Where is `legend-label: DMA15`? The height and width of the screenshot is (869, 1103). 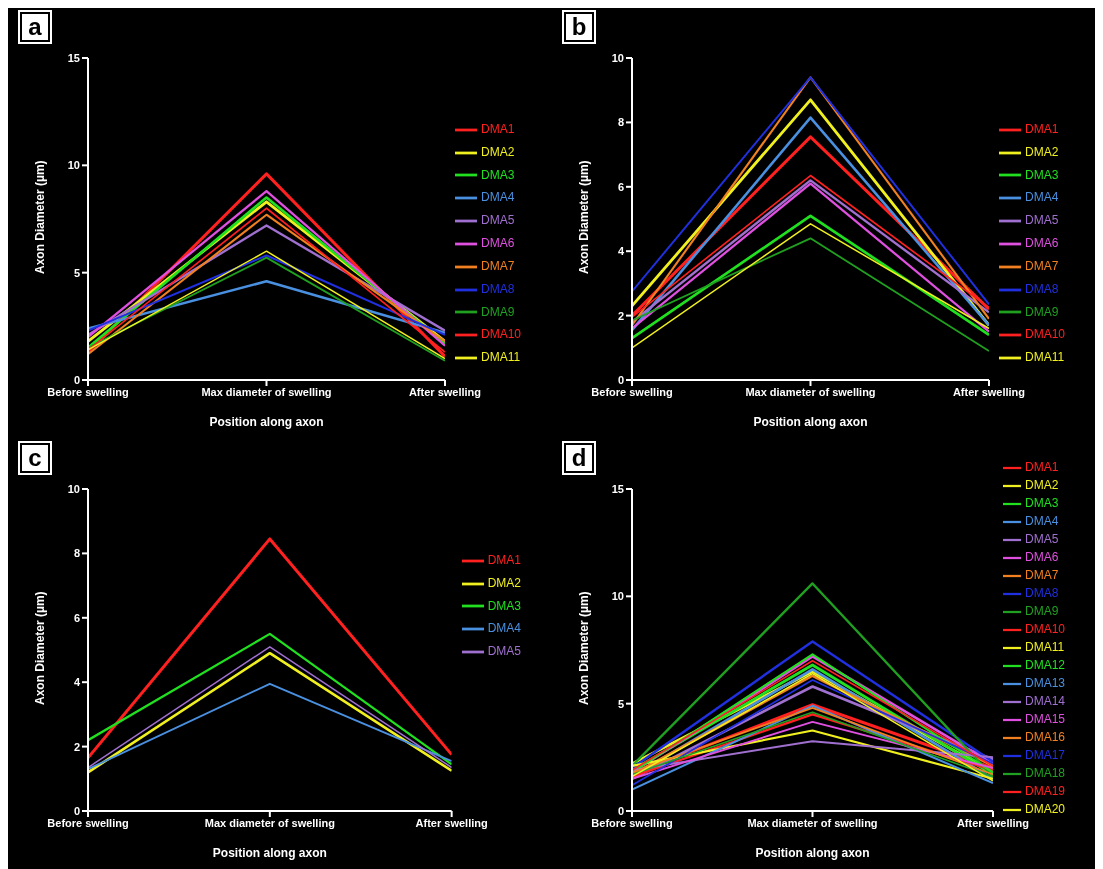 legend-label: DMA15 is located at coordinates (1044, 719).